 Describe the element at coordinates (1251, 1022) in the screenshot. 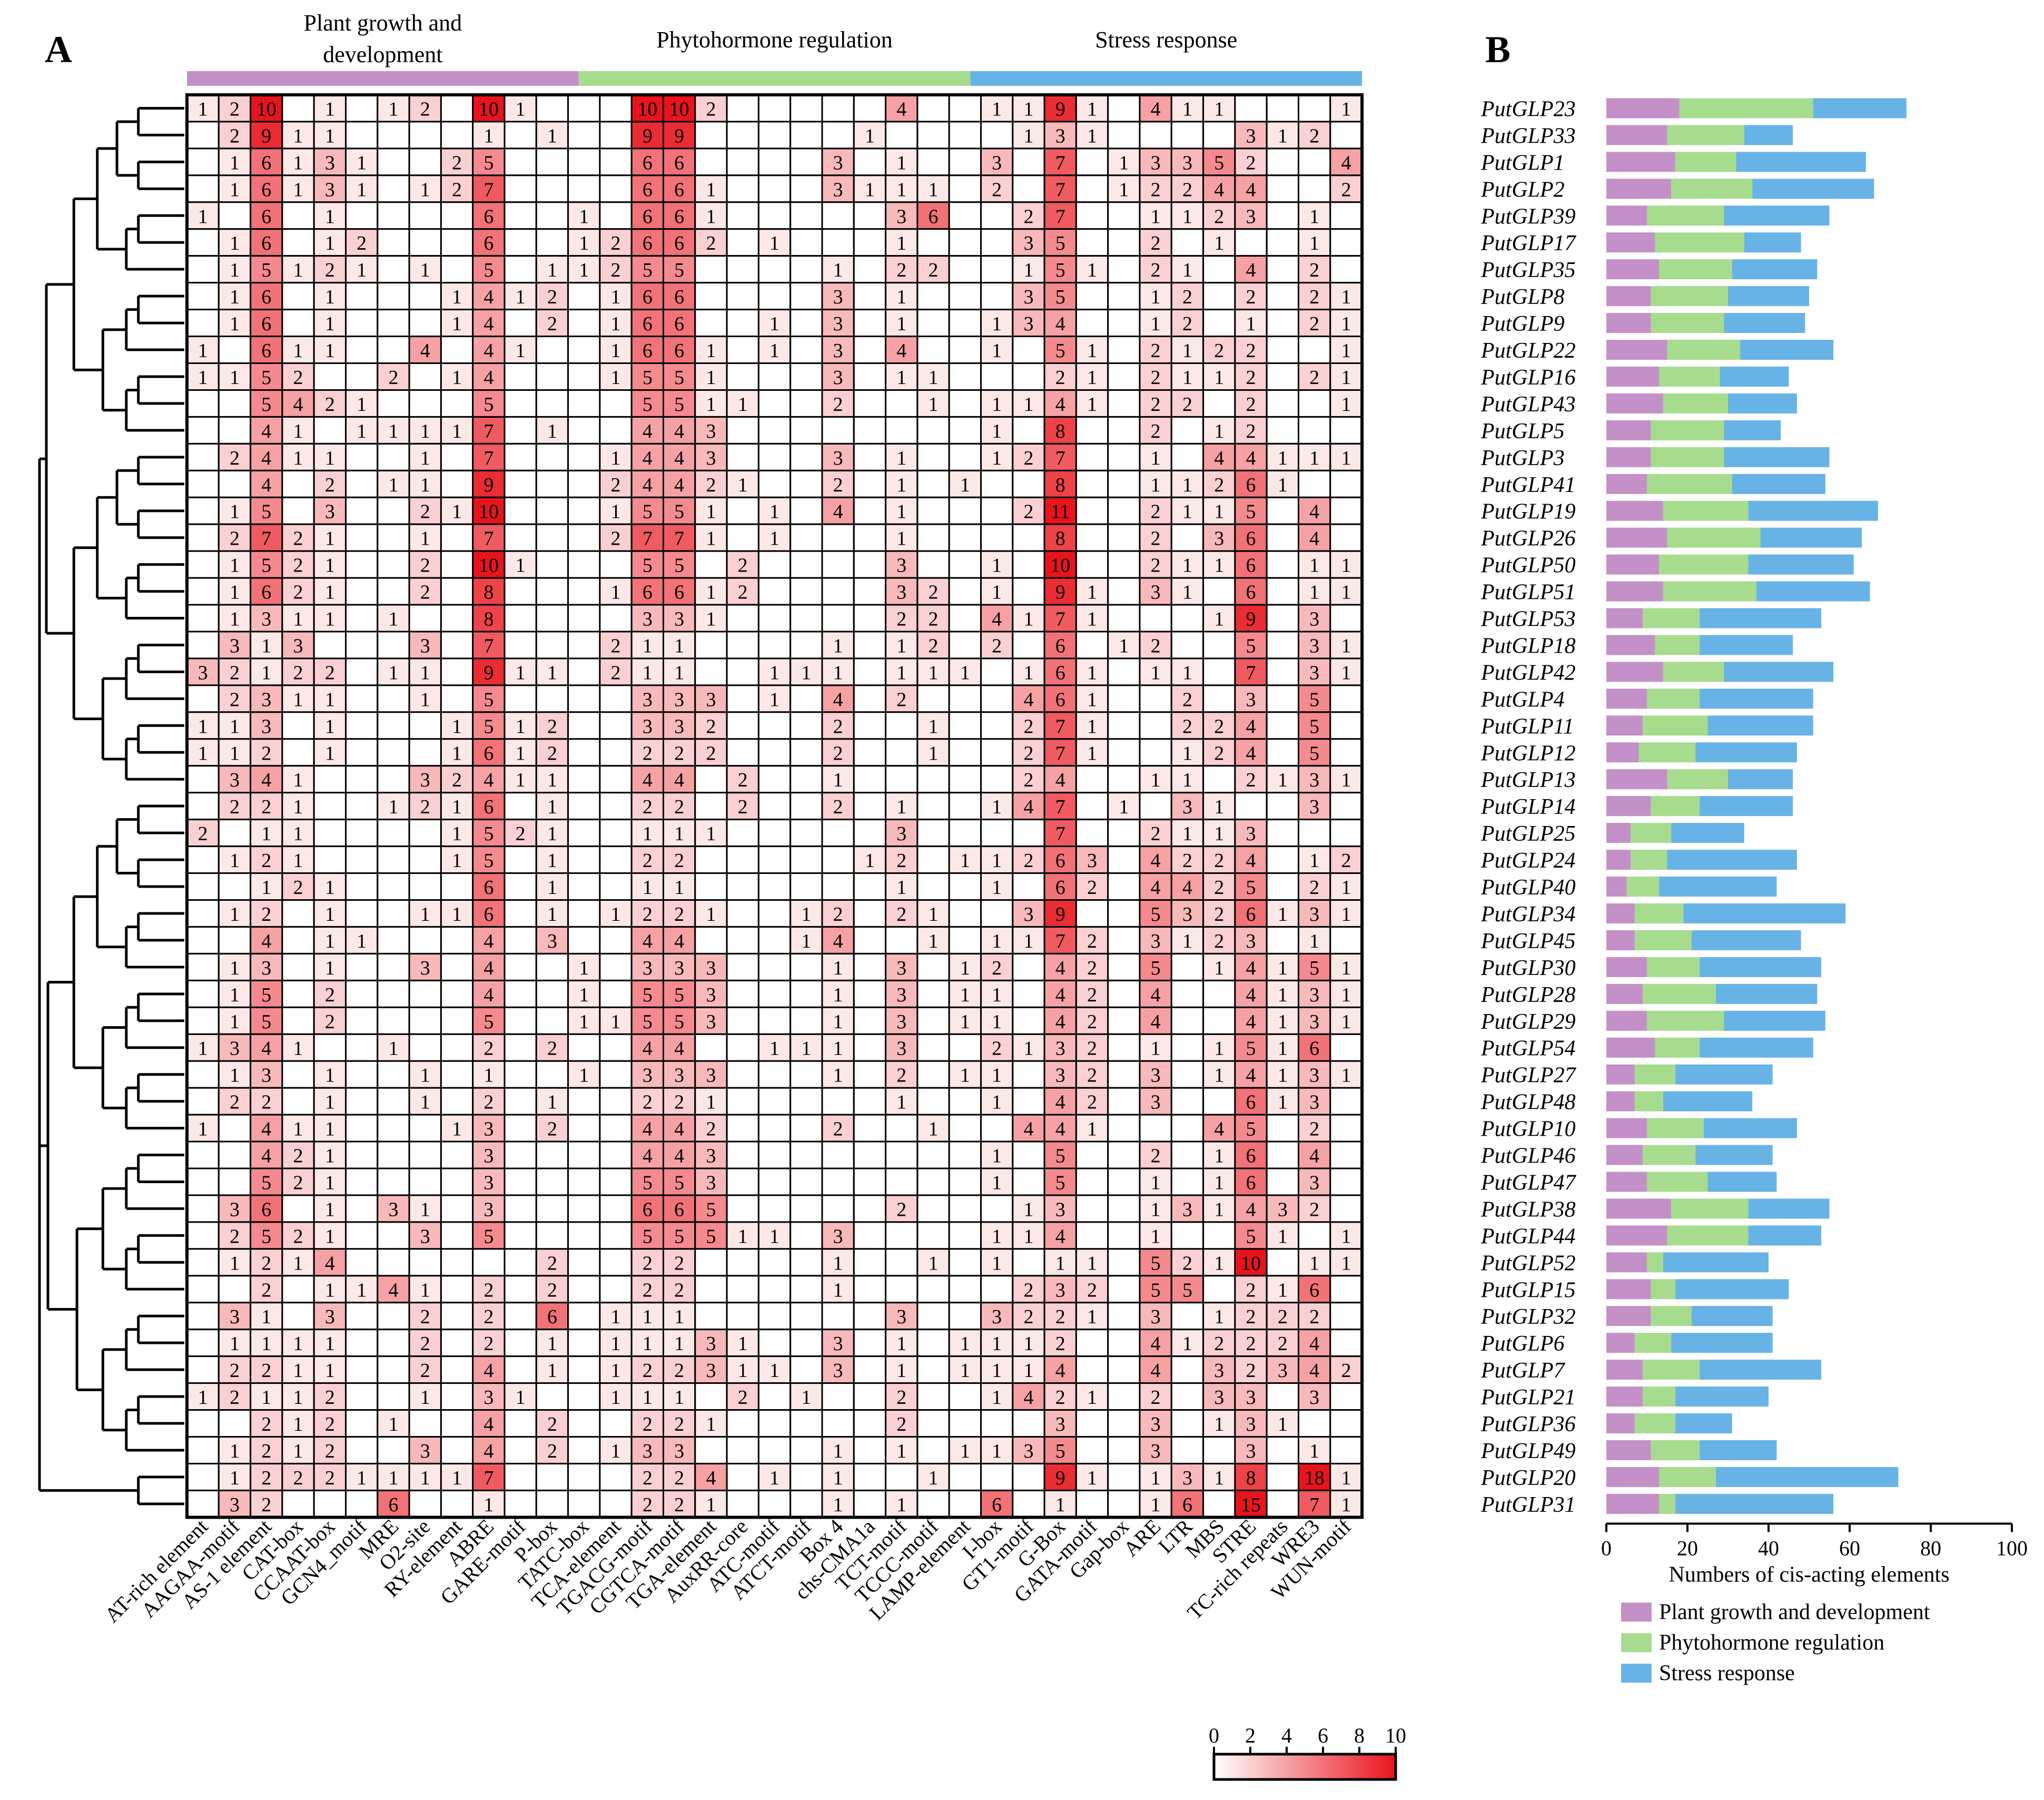

I see `heatmap-cell-value: 4` at that location.